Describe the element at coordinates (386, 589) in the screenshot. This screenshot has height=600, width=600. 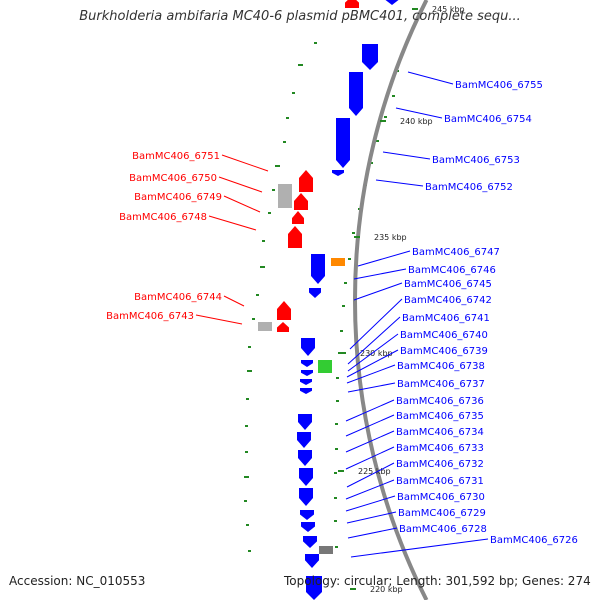
I see `tick-label: 220 kbp` at that location.